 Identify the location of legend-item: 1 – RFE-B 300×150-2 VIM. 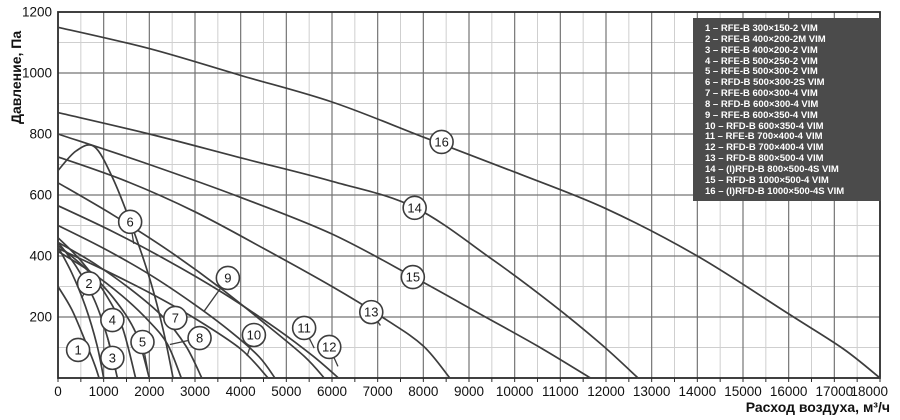
(761, 28).